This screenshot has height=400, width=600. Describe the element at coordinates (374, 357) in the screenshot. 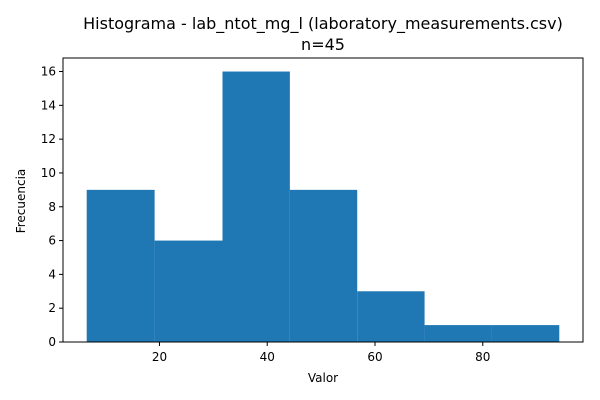

I see `x-tick-label: 60` at that location.